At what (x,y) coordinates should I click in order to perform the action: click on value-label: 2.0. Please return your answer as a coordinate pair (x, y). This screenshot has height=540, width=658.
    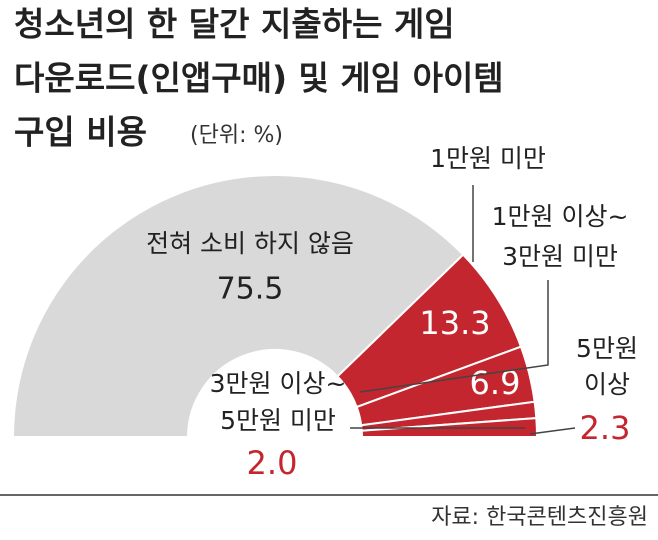
    Looking at the image, I should click on (272, 463).